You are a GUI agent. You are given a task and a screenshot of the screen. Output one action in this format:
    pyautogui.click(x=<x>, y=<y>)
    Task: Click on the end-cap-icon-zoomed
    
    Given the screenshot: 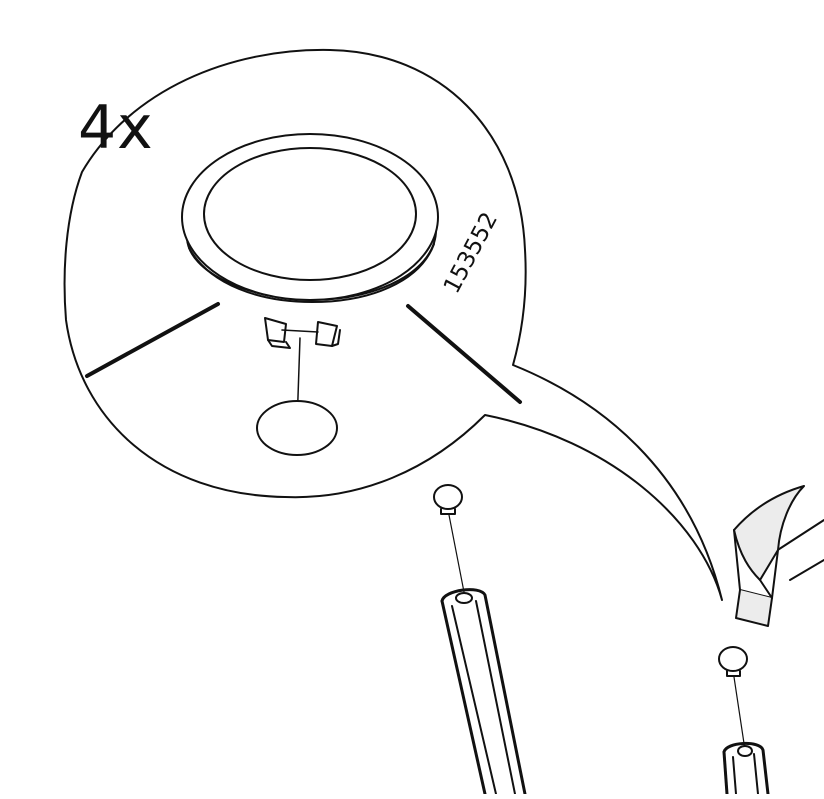 What is the action you would take?
    pyautogui.click(x=310, y=241)
    